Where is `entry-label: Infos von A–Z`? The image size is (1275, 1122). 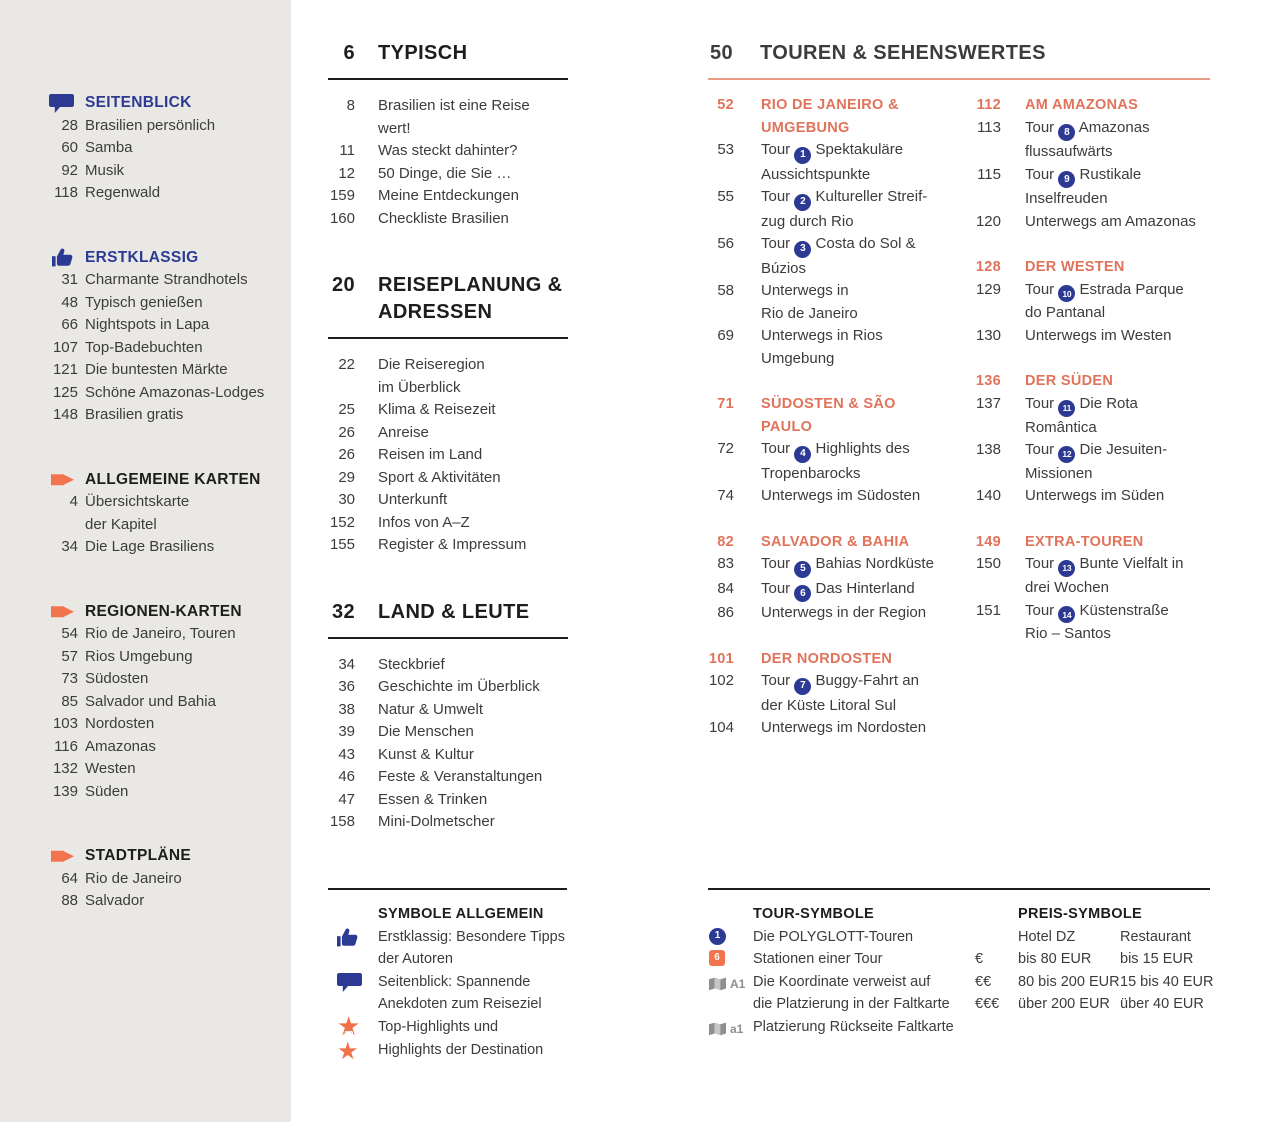 entry-label: Infos von A–Z is located at coordinates (424, 522).